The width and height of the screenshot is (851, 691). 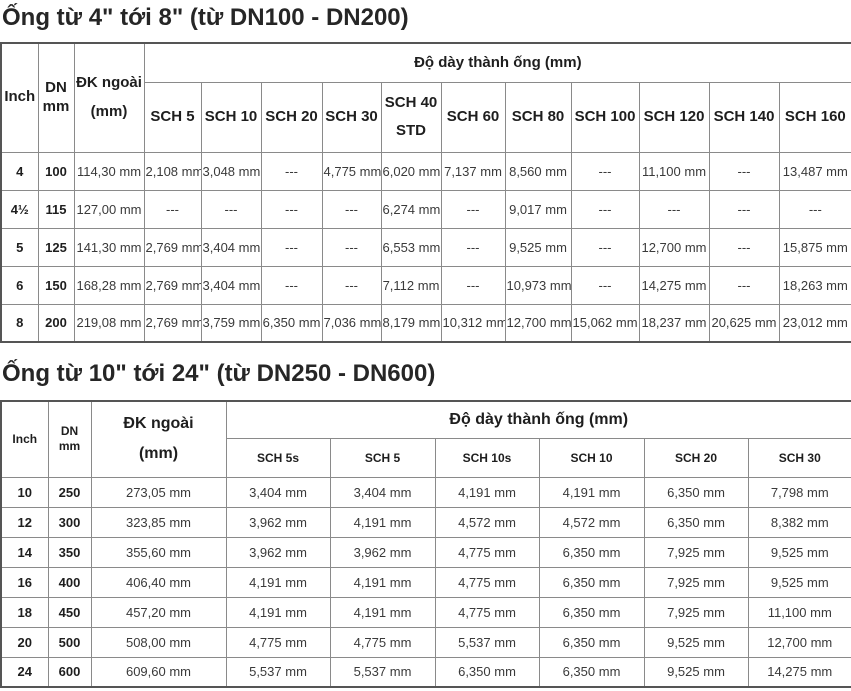 What do you see at coordinates (56, 171) in the screenshot?
I see `cell-dn: 100` at bounding box center [56, 171].